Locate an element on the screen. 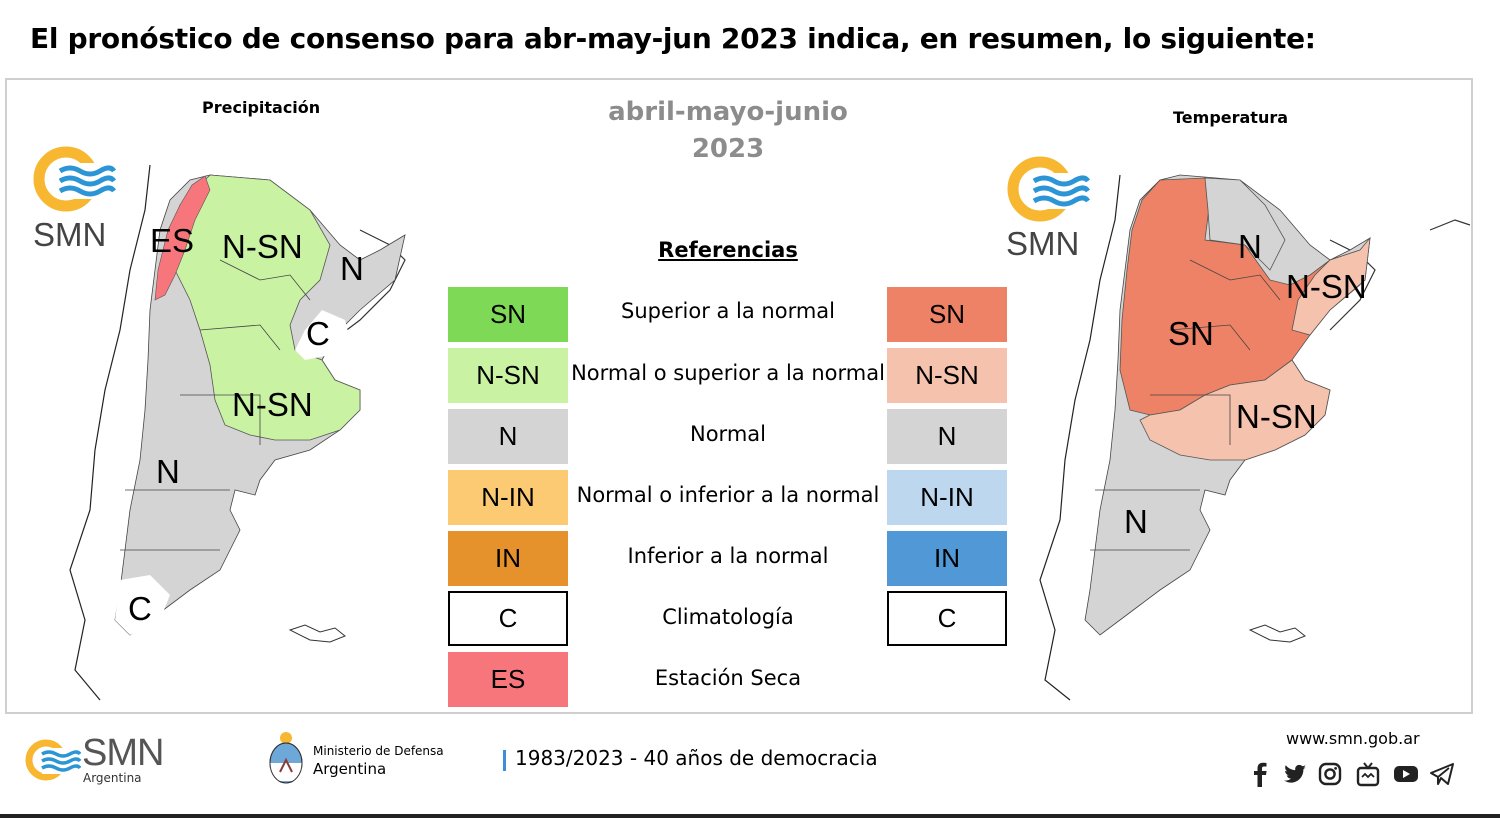 The width and height of the screenshot is (1500, 818). temp-nsn-region is located at coordinates (1235, 410).